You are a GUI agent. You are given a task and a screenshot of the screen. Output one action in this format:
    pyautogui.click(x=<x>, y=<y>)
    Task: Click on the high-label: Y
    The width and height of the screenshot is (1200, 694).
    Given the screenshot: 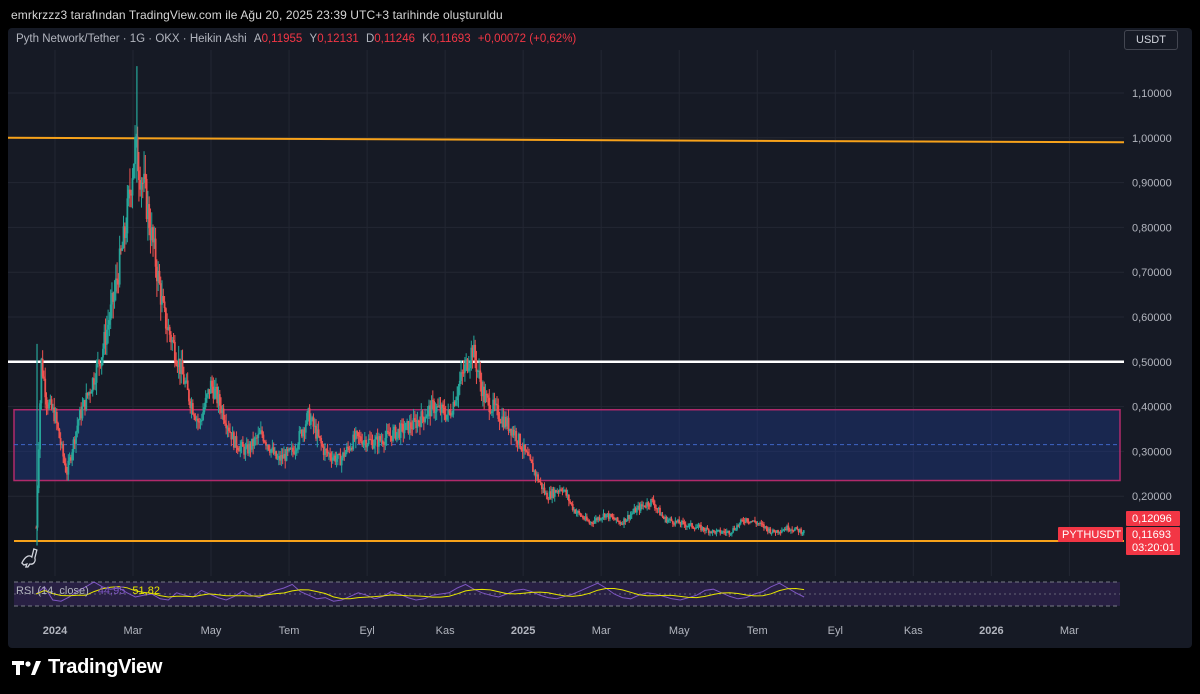 What is the action you would take?
    pyautogui.click(x=313, y=39)
    